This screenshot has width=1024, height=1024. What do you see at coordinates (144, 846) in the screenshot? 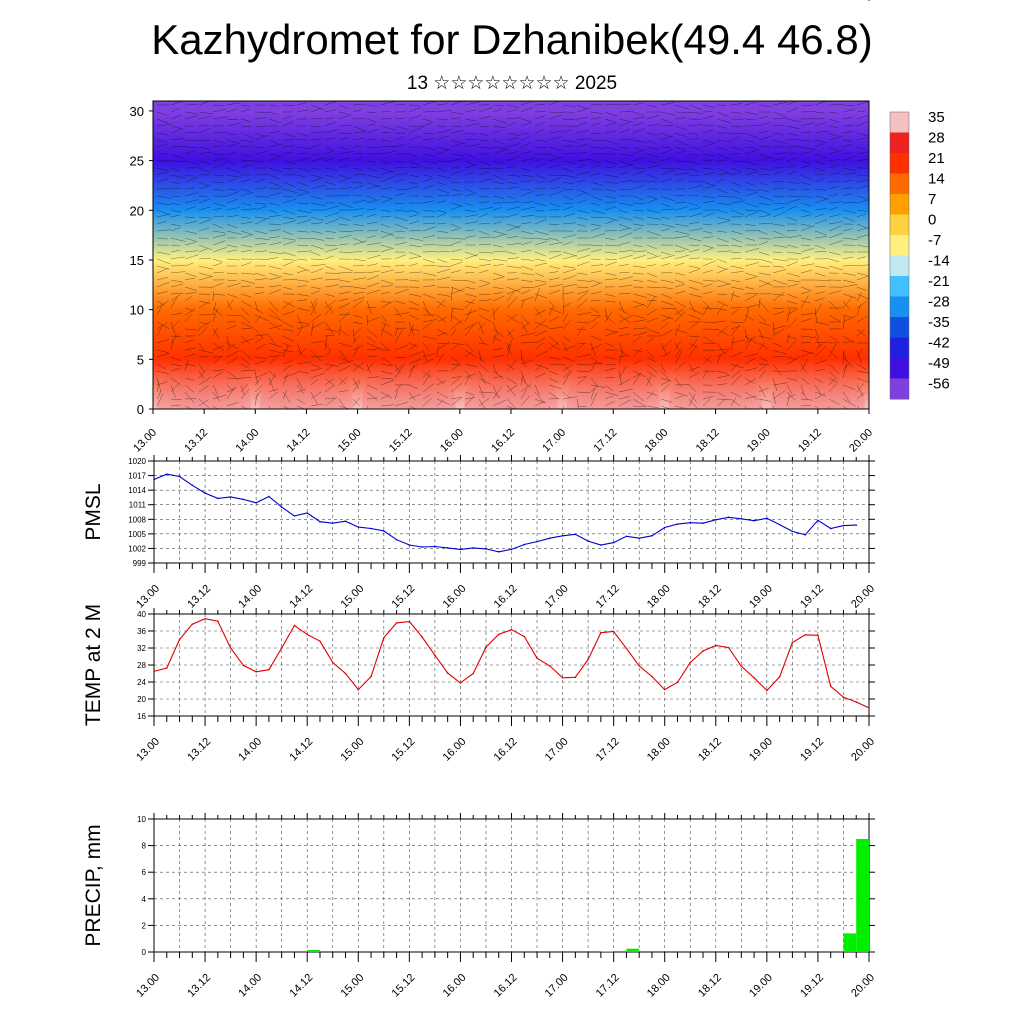
I see `panel-ytick-label: 8` at bounding box center [144, 846].